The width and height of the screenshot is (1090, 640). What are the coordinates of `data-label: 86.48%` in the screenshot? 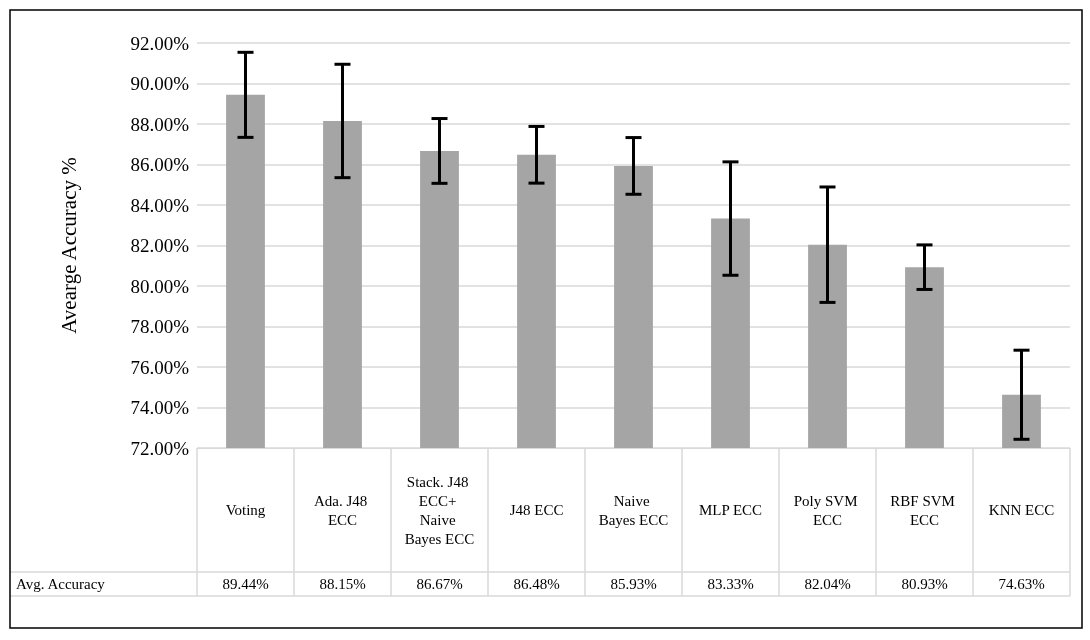 It's located at (536, 584).